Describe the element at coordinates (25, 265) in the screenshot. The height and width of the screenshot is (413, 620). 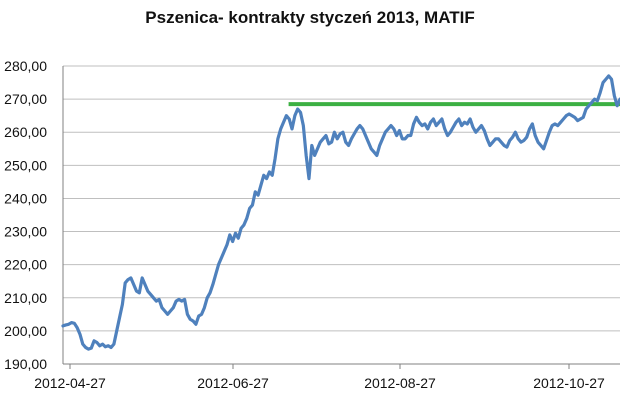
I see `y-tick-label: 220,00` at that location.